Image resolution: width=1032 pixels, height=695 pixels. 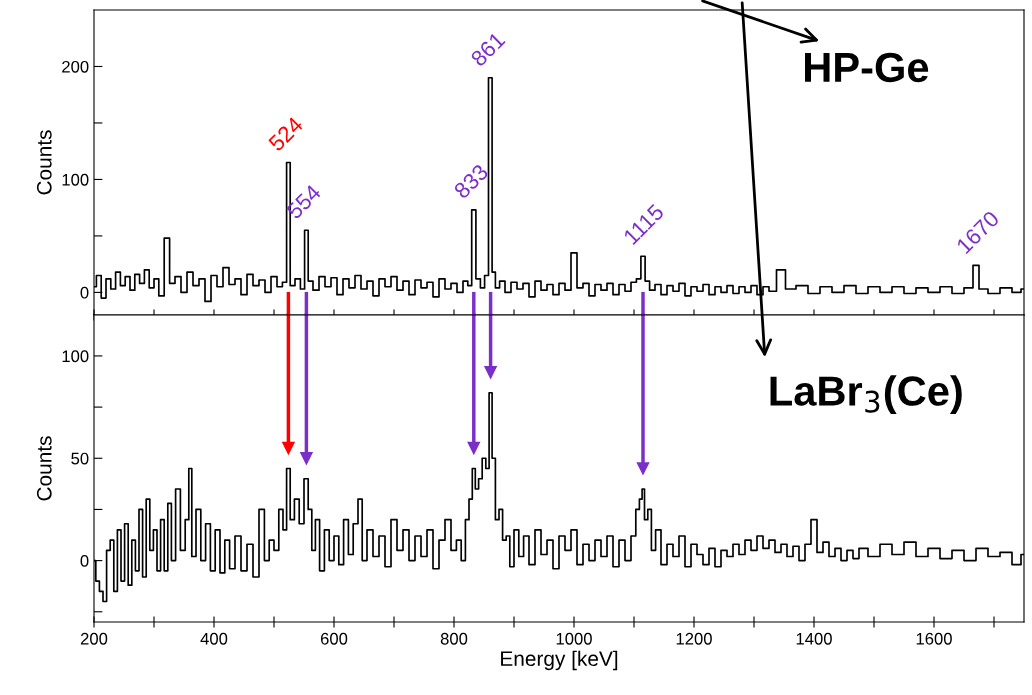 I want to click on y-tick-label: 200, so click(x=75, y=66).